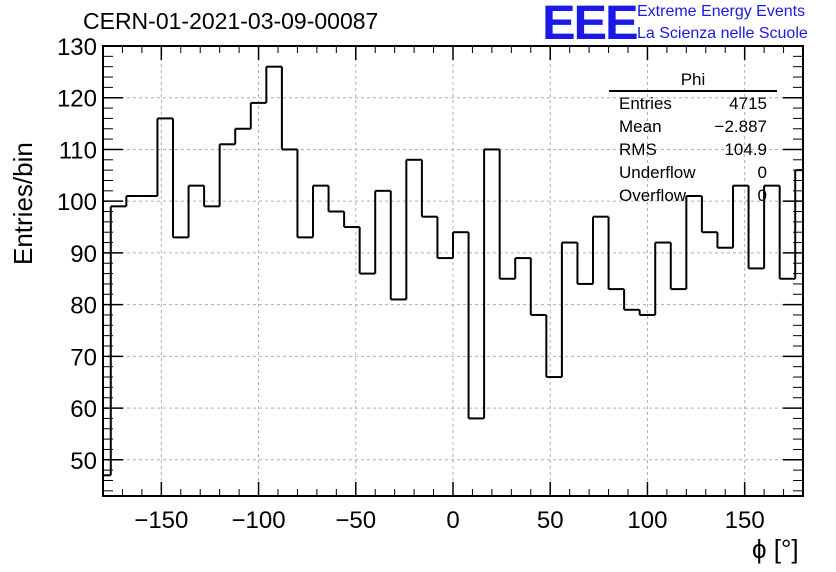  What do you see at coordinates (23, 203) in the screenshot?
I see `y-axis-label: Entries/bin` at bounding box center [23, 203].